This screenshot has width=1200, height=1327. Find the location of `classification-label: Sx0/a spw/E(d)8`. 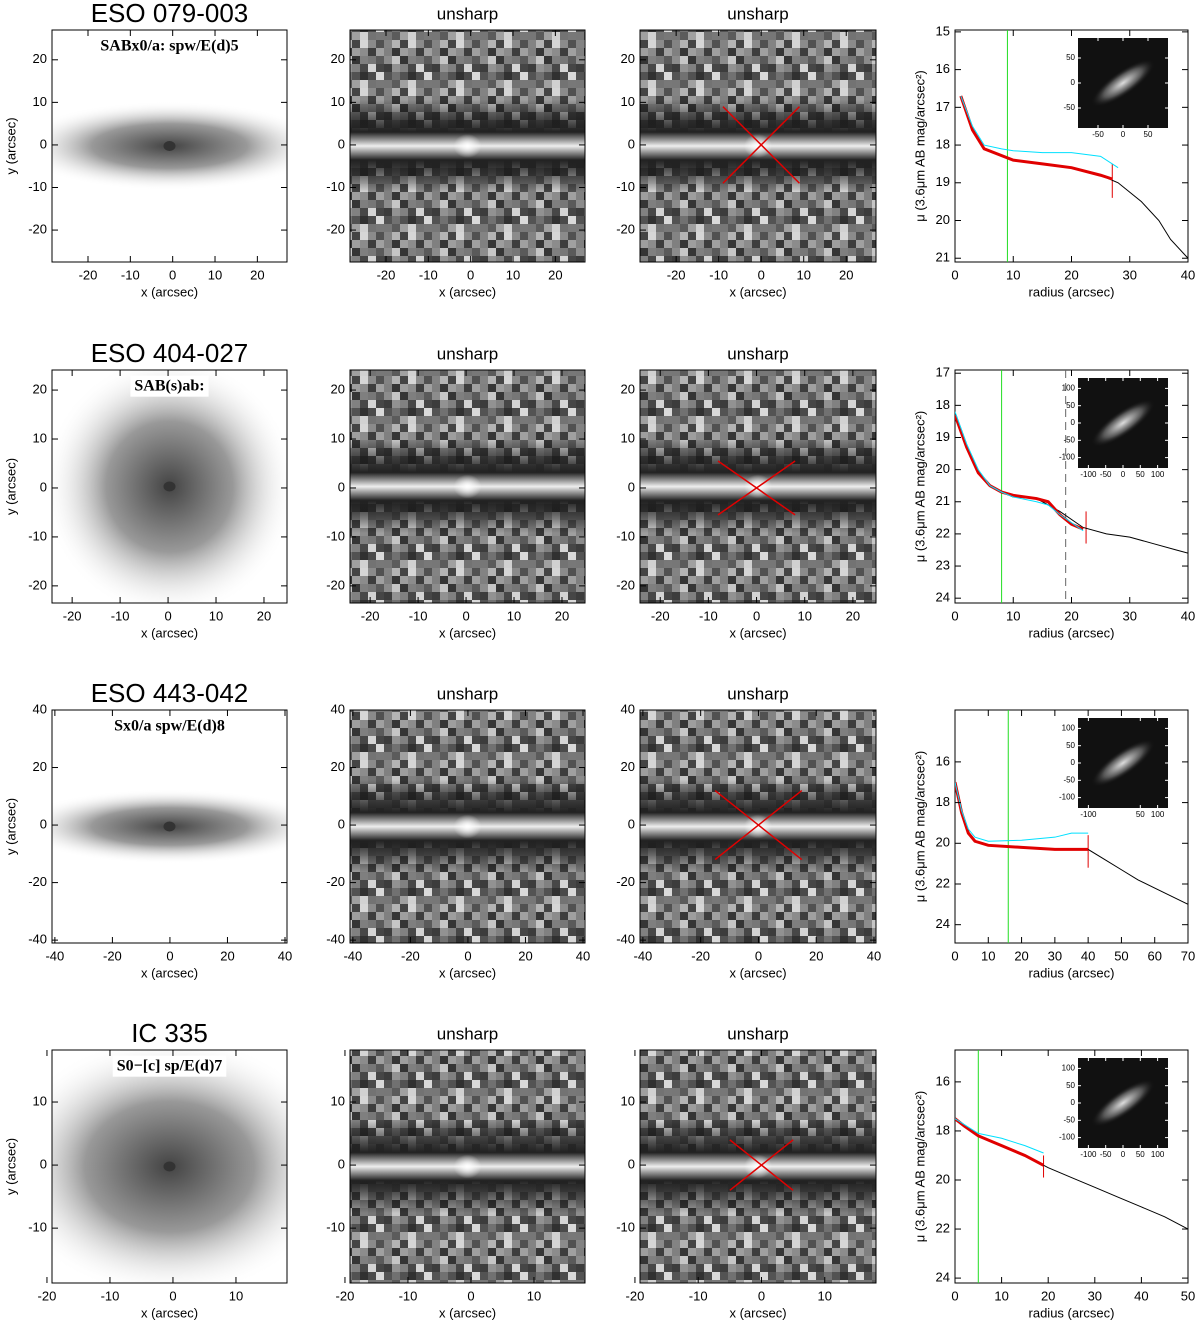

classification-label: Sx0/a spw/E(d)8 is located at coordinates (169, 726).